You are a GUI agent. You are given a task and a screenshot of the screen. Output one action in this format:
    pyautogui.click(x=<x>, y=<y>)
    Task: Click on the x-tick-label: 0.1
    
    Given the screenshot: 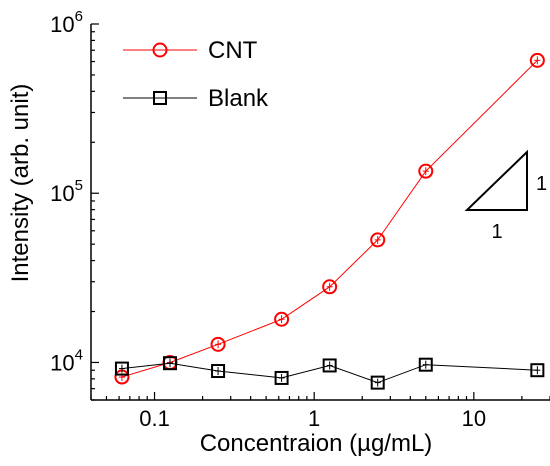 What is the action you would take?
    pyautogui.click(x=154, y=418)
    